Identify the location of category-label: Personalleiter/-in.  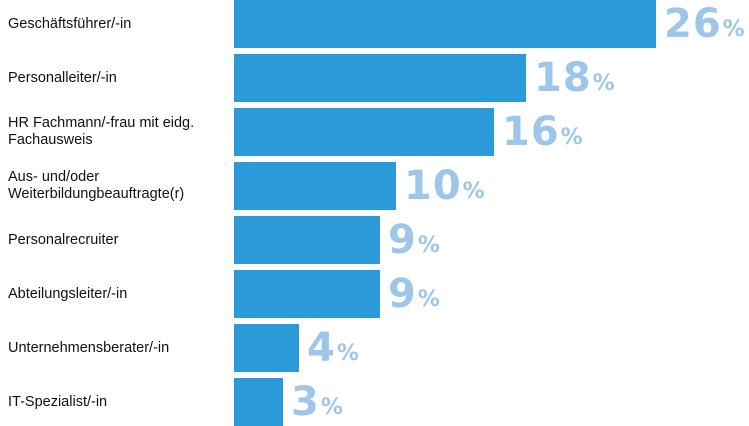
(62, 77).